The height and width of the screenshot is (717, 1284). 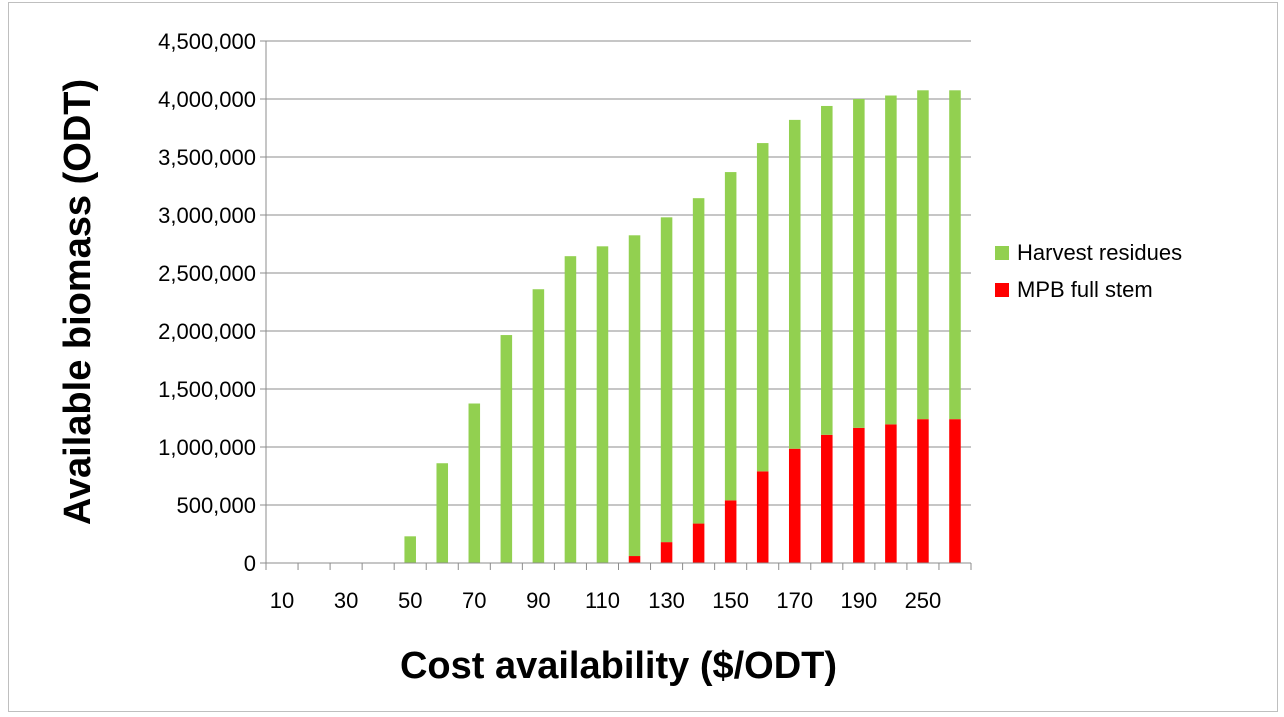 What do you see at coordinates (618, 666) in the screenshot?
I see `x-axis-title: Cost availability ($/ODT)` at bounding box center [618, 666].